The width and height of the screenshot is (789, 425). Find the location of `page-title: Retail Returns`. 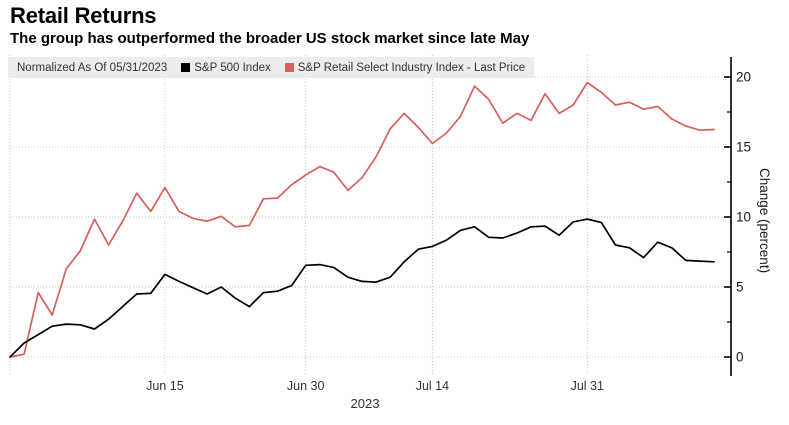

page-title: Retail Returns is located at coordinates (83, 15).